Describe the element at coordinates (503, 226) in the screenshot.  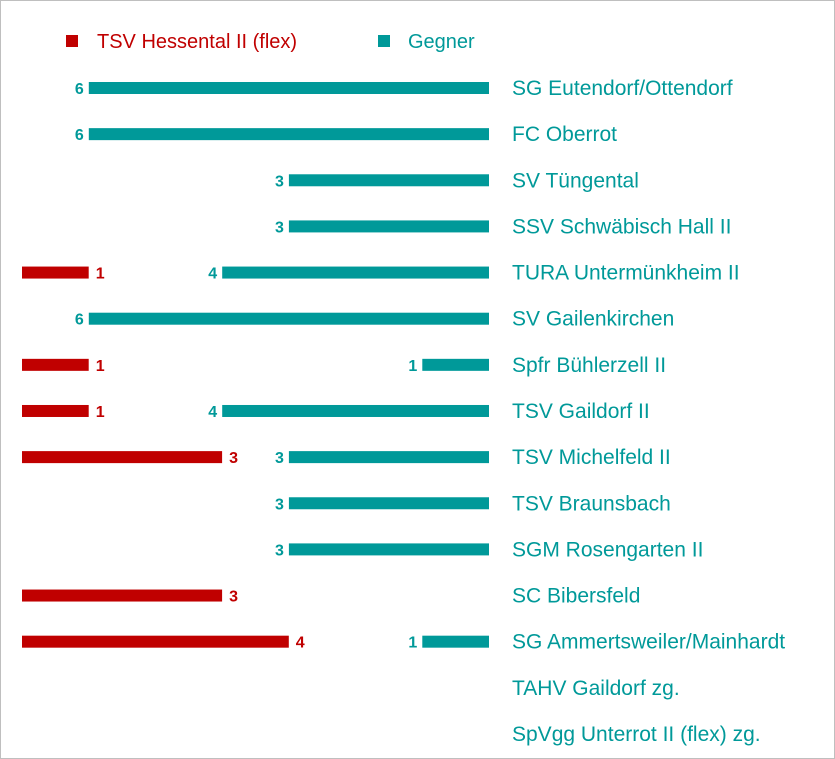
I see `chart-row: SSV Schwäbisch Hall II 3` at that location.